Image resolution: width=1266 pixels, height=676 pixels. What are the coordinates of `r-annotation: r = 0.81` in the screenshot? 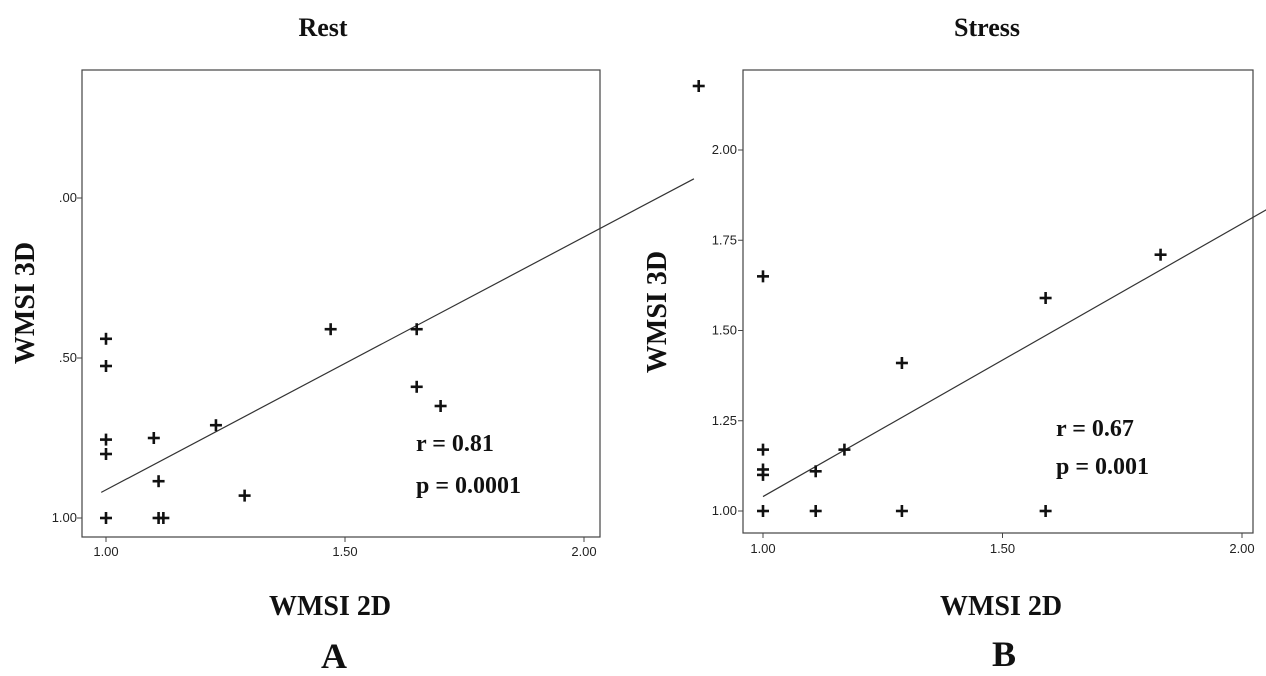 It's located at (455, 444).